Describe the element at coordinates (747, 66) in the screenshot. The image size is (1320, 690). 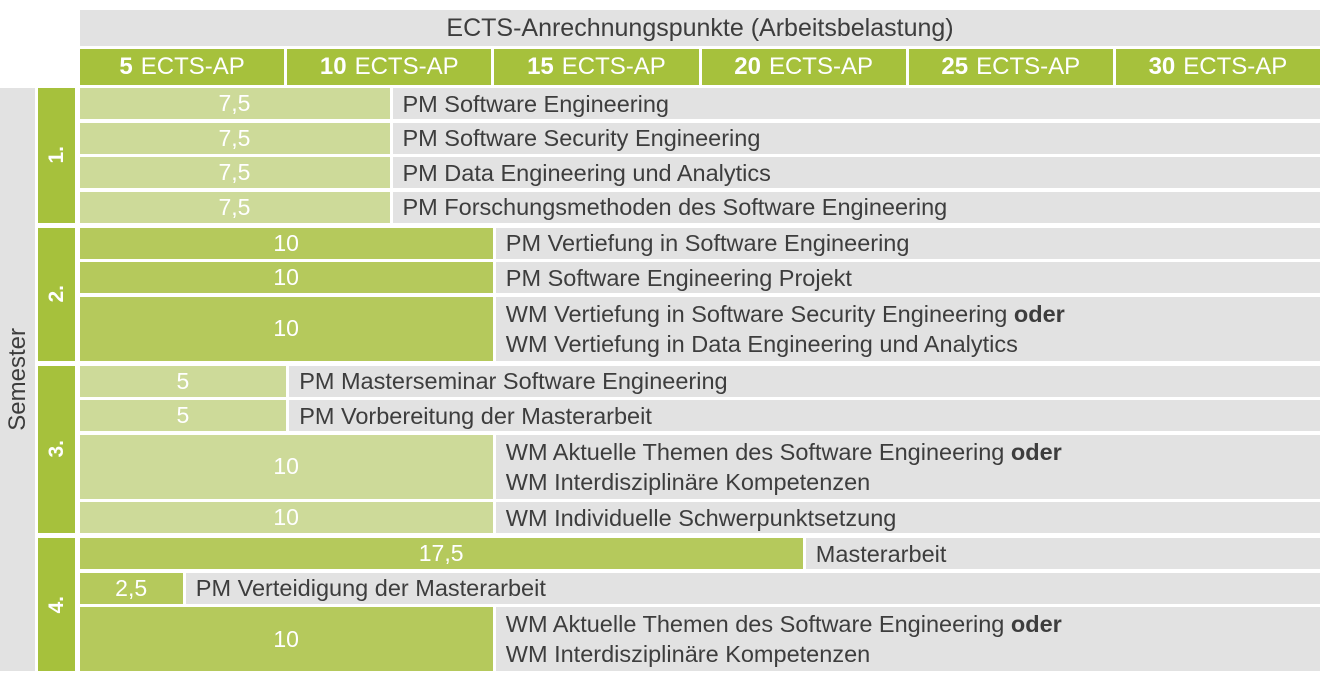
I see `axis-number: 20` at that location.